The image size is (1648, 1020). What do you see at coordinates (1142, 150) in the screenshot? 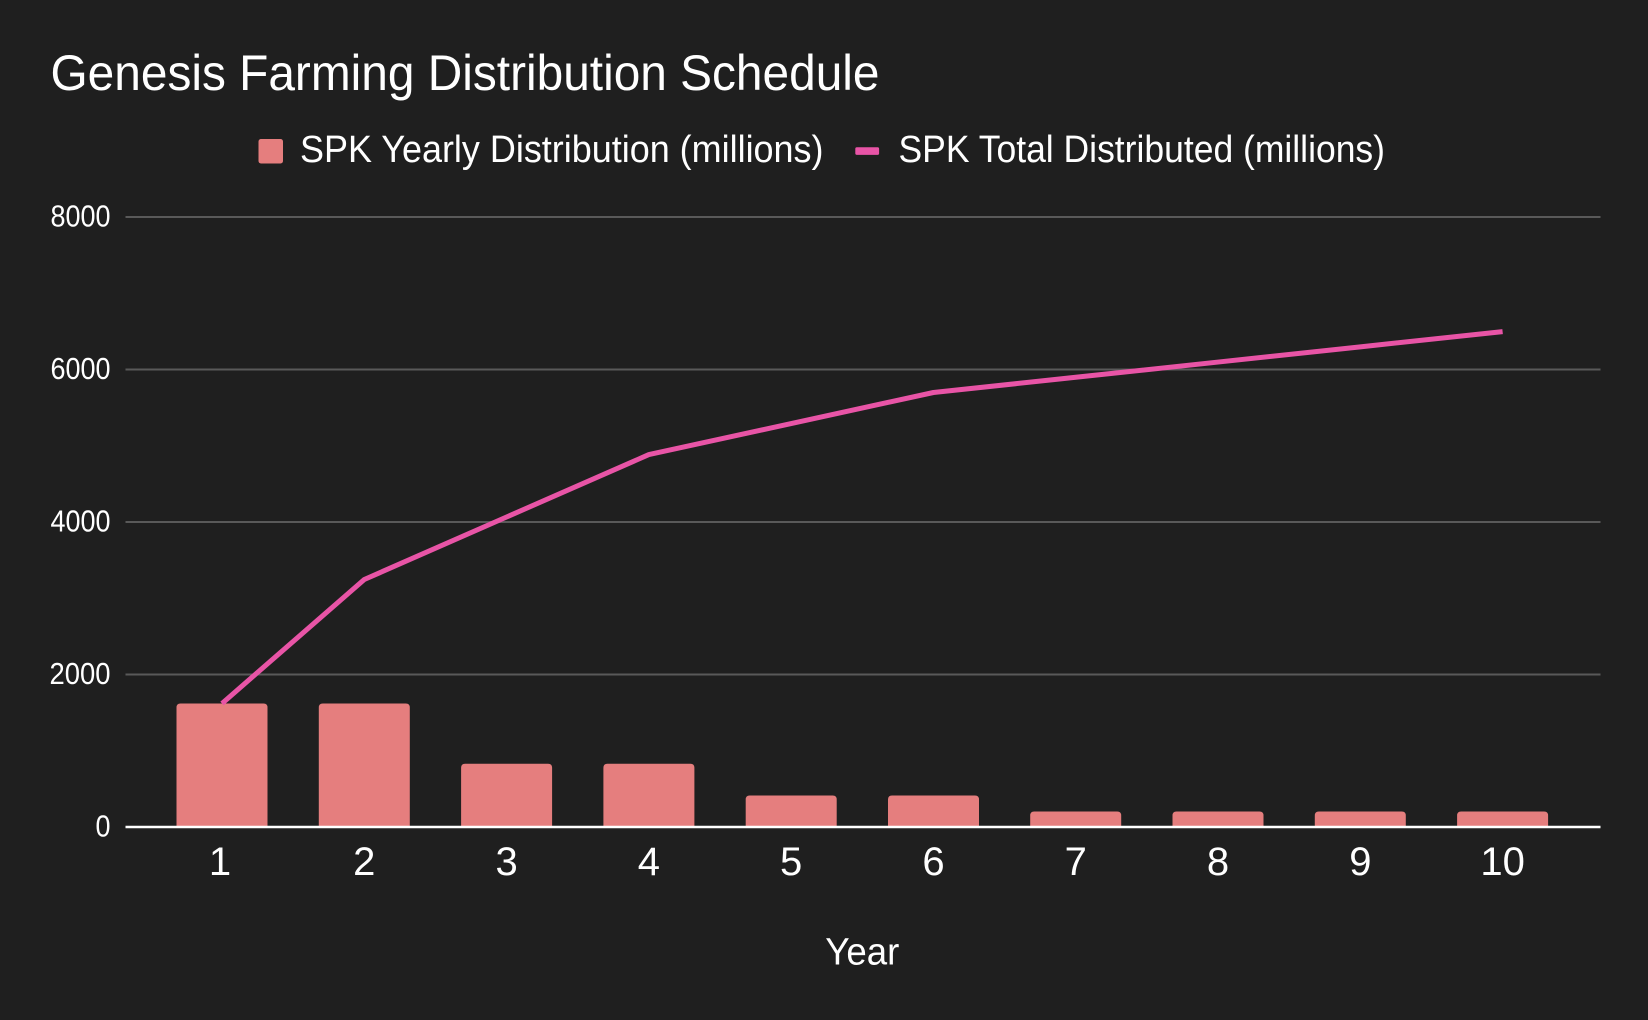
I see `svg-text:SPK Total Distributed (million: SPK Total Distributed (millions)` at bounding box center [1142, 150].